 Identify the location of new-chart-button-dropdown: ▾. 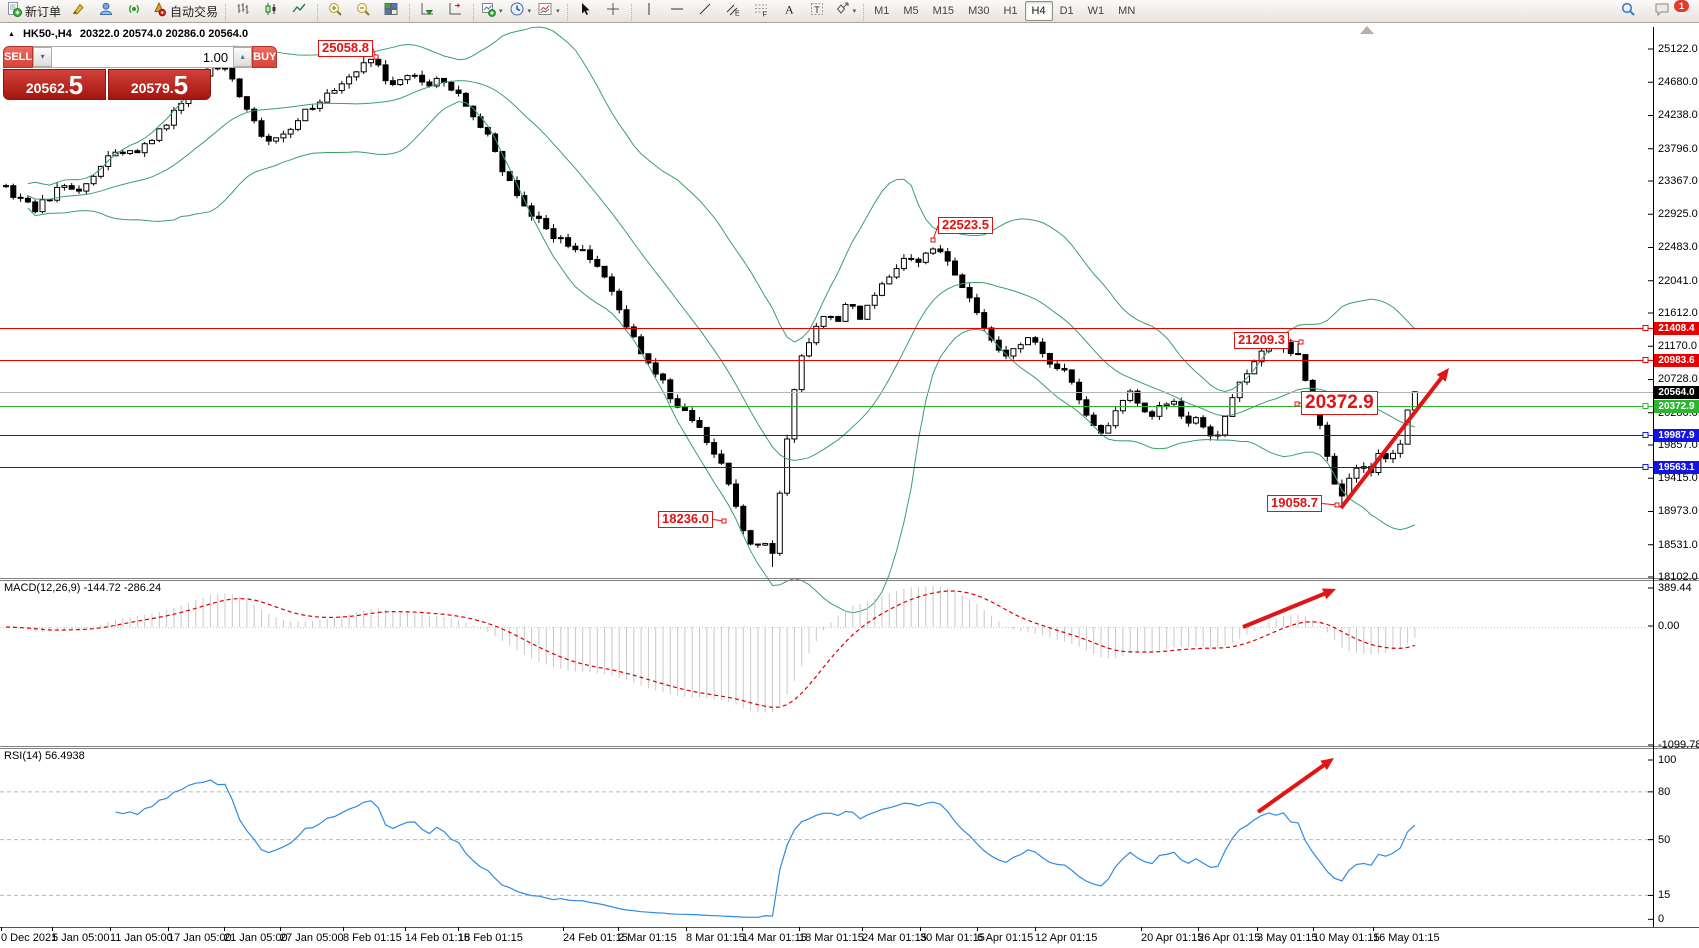
(501, 11).